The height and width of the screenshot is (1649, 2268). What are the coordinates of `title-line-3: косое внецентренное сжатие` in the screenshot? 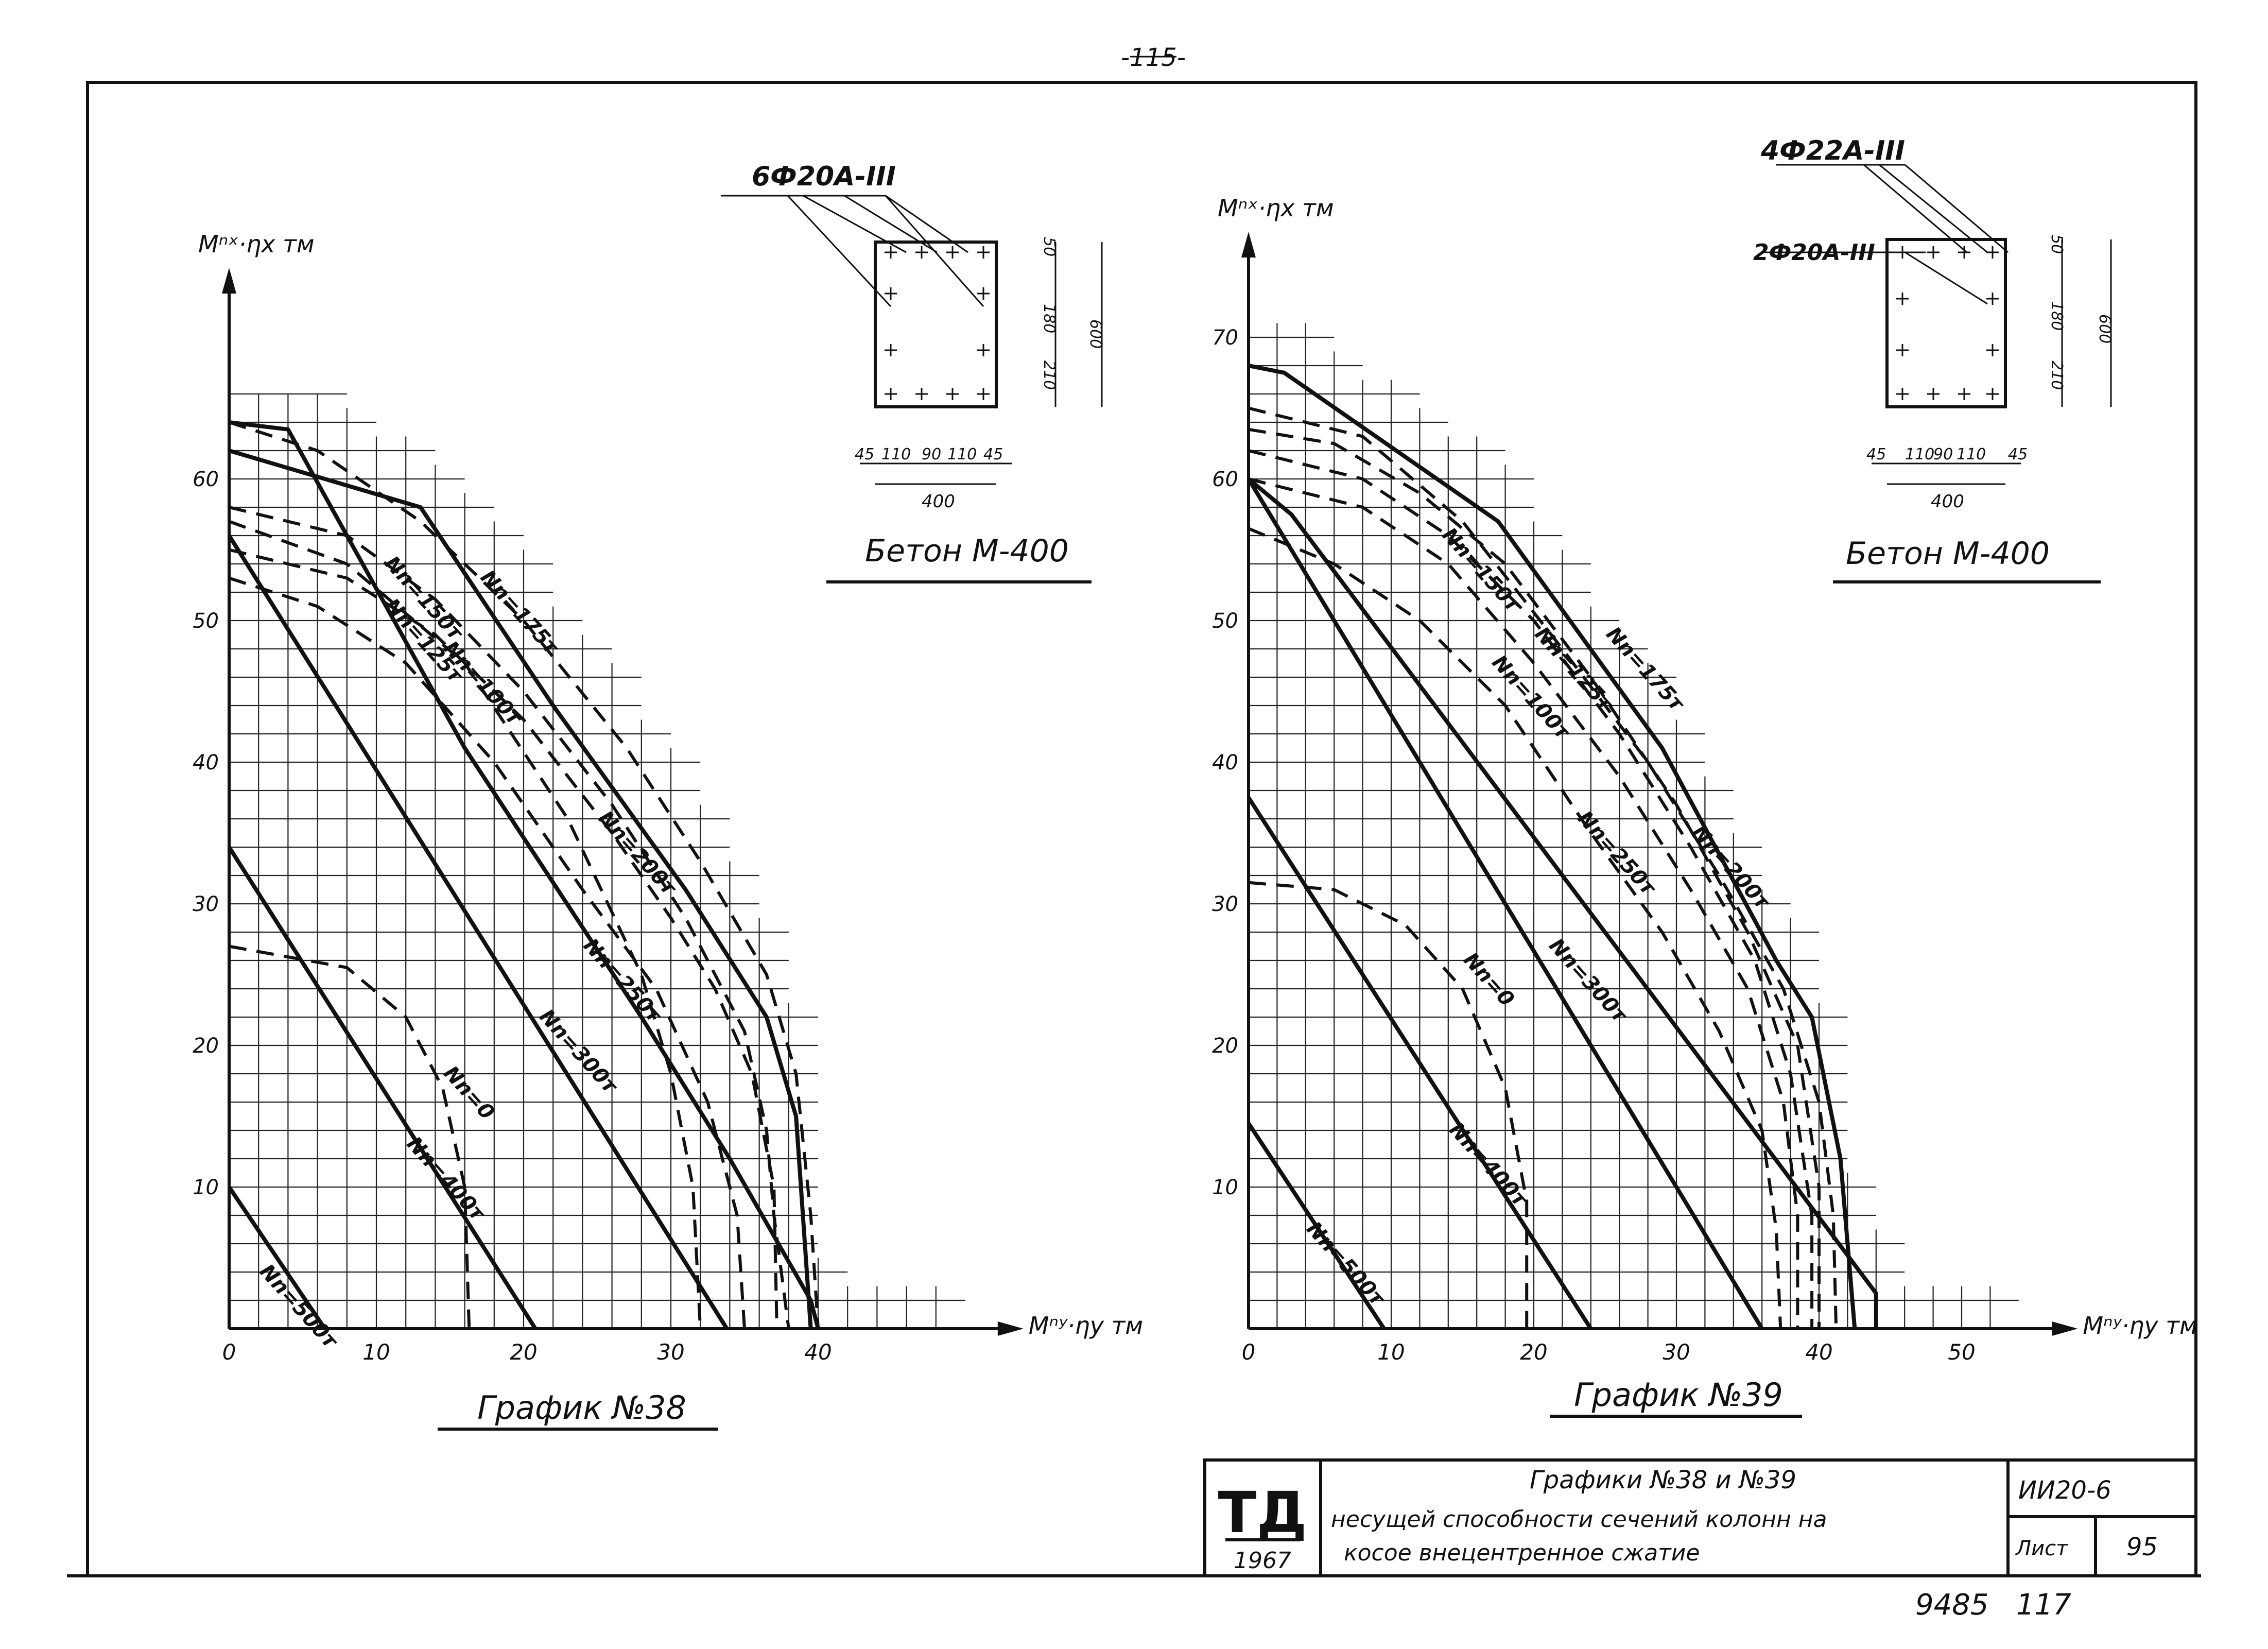 It's located at (1522, 1553).